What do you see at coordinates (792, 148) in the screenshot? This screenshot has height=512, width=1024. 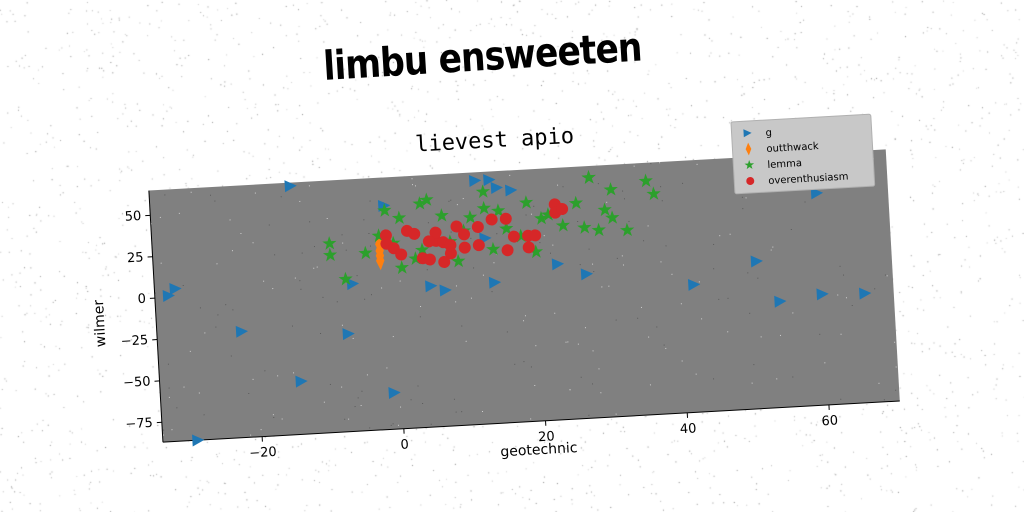 I see `legend-label-outthwack: outthwack` at bounding box center [792, 148].